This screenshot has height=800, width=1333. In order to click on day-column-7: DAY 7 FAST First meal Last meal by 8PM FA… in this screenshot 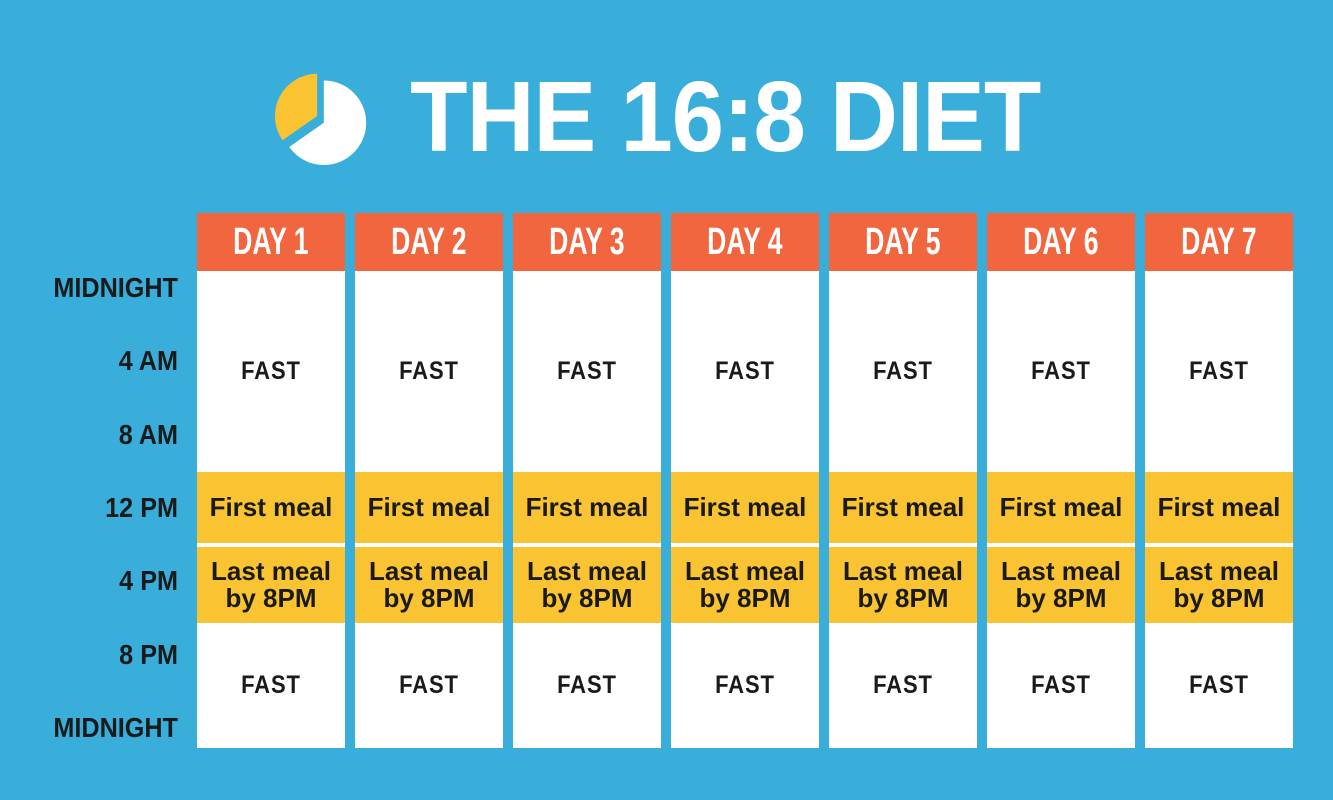, I will do `click(1219, 480)`.